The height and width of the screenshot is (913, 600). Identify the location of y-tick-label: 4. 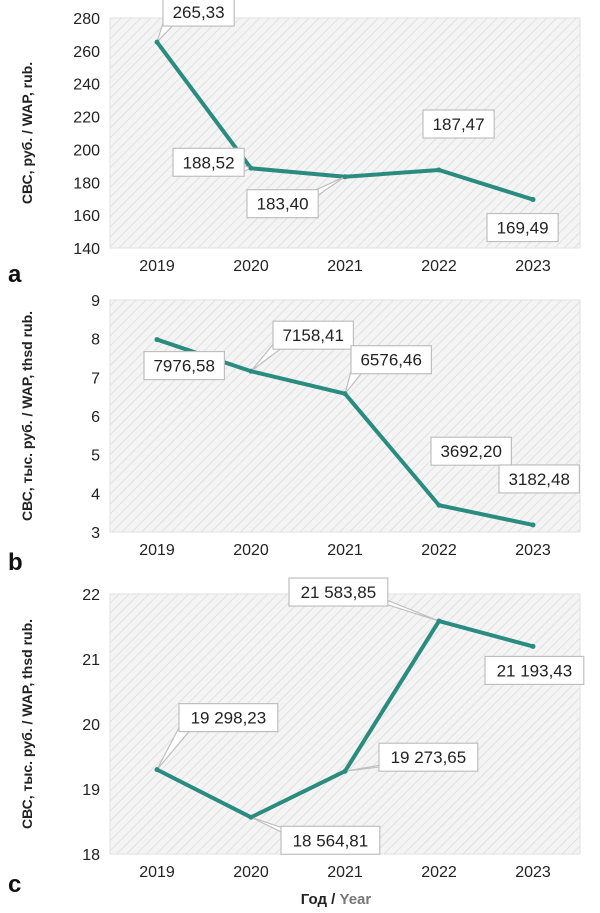
(95, 494).